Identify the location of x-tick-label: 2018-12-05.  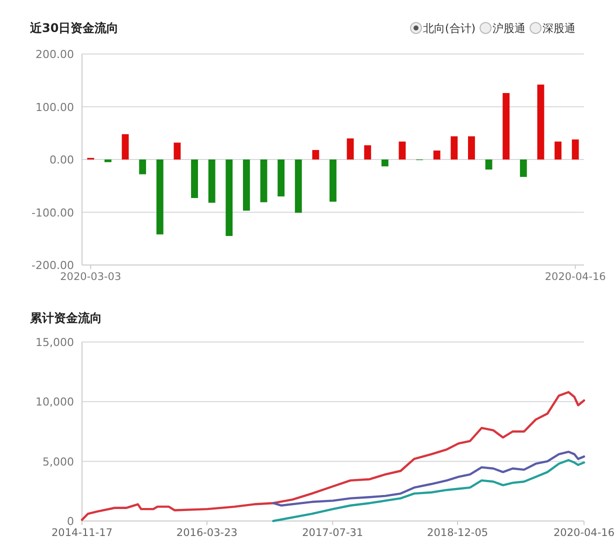
(457, 533).